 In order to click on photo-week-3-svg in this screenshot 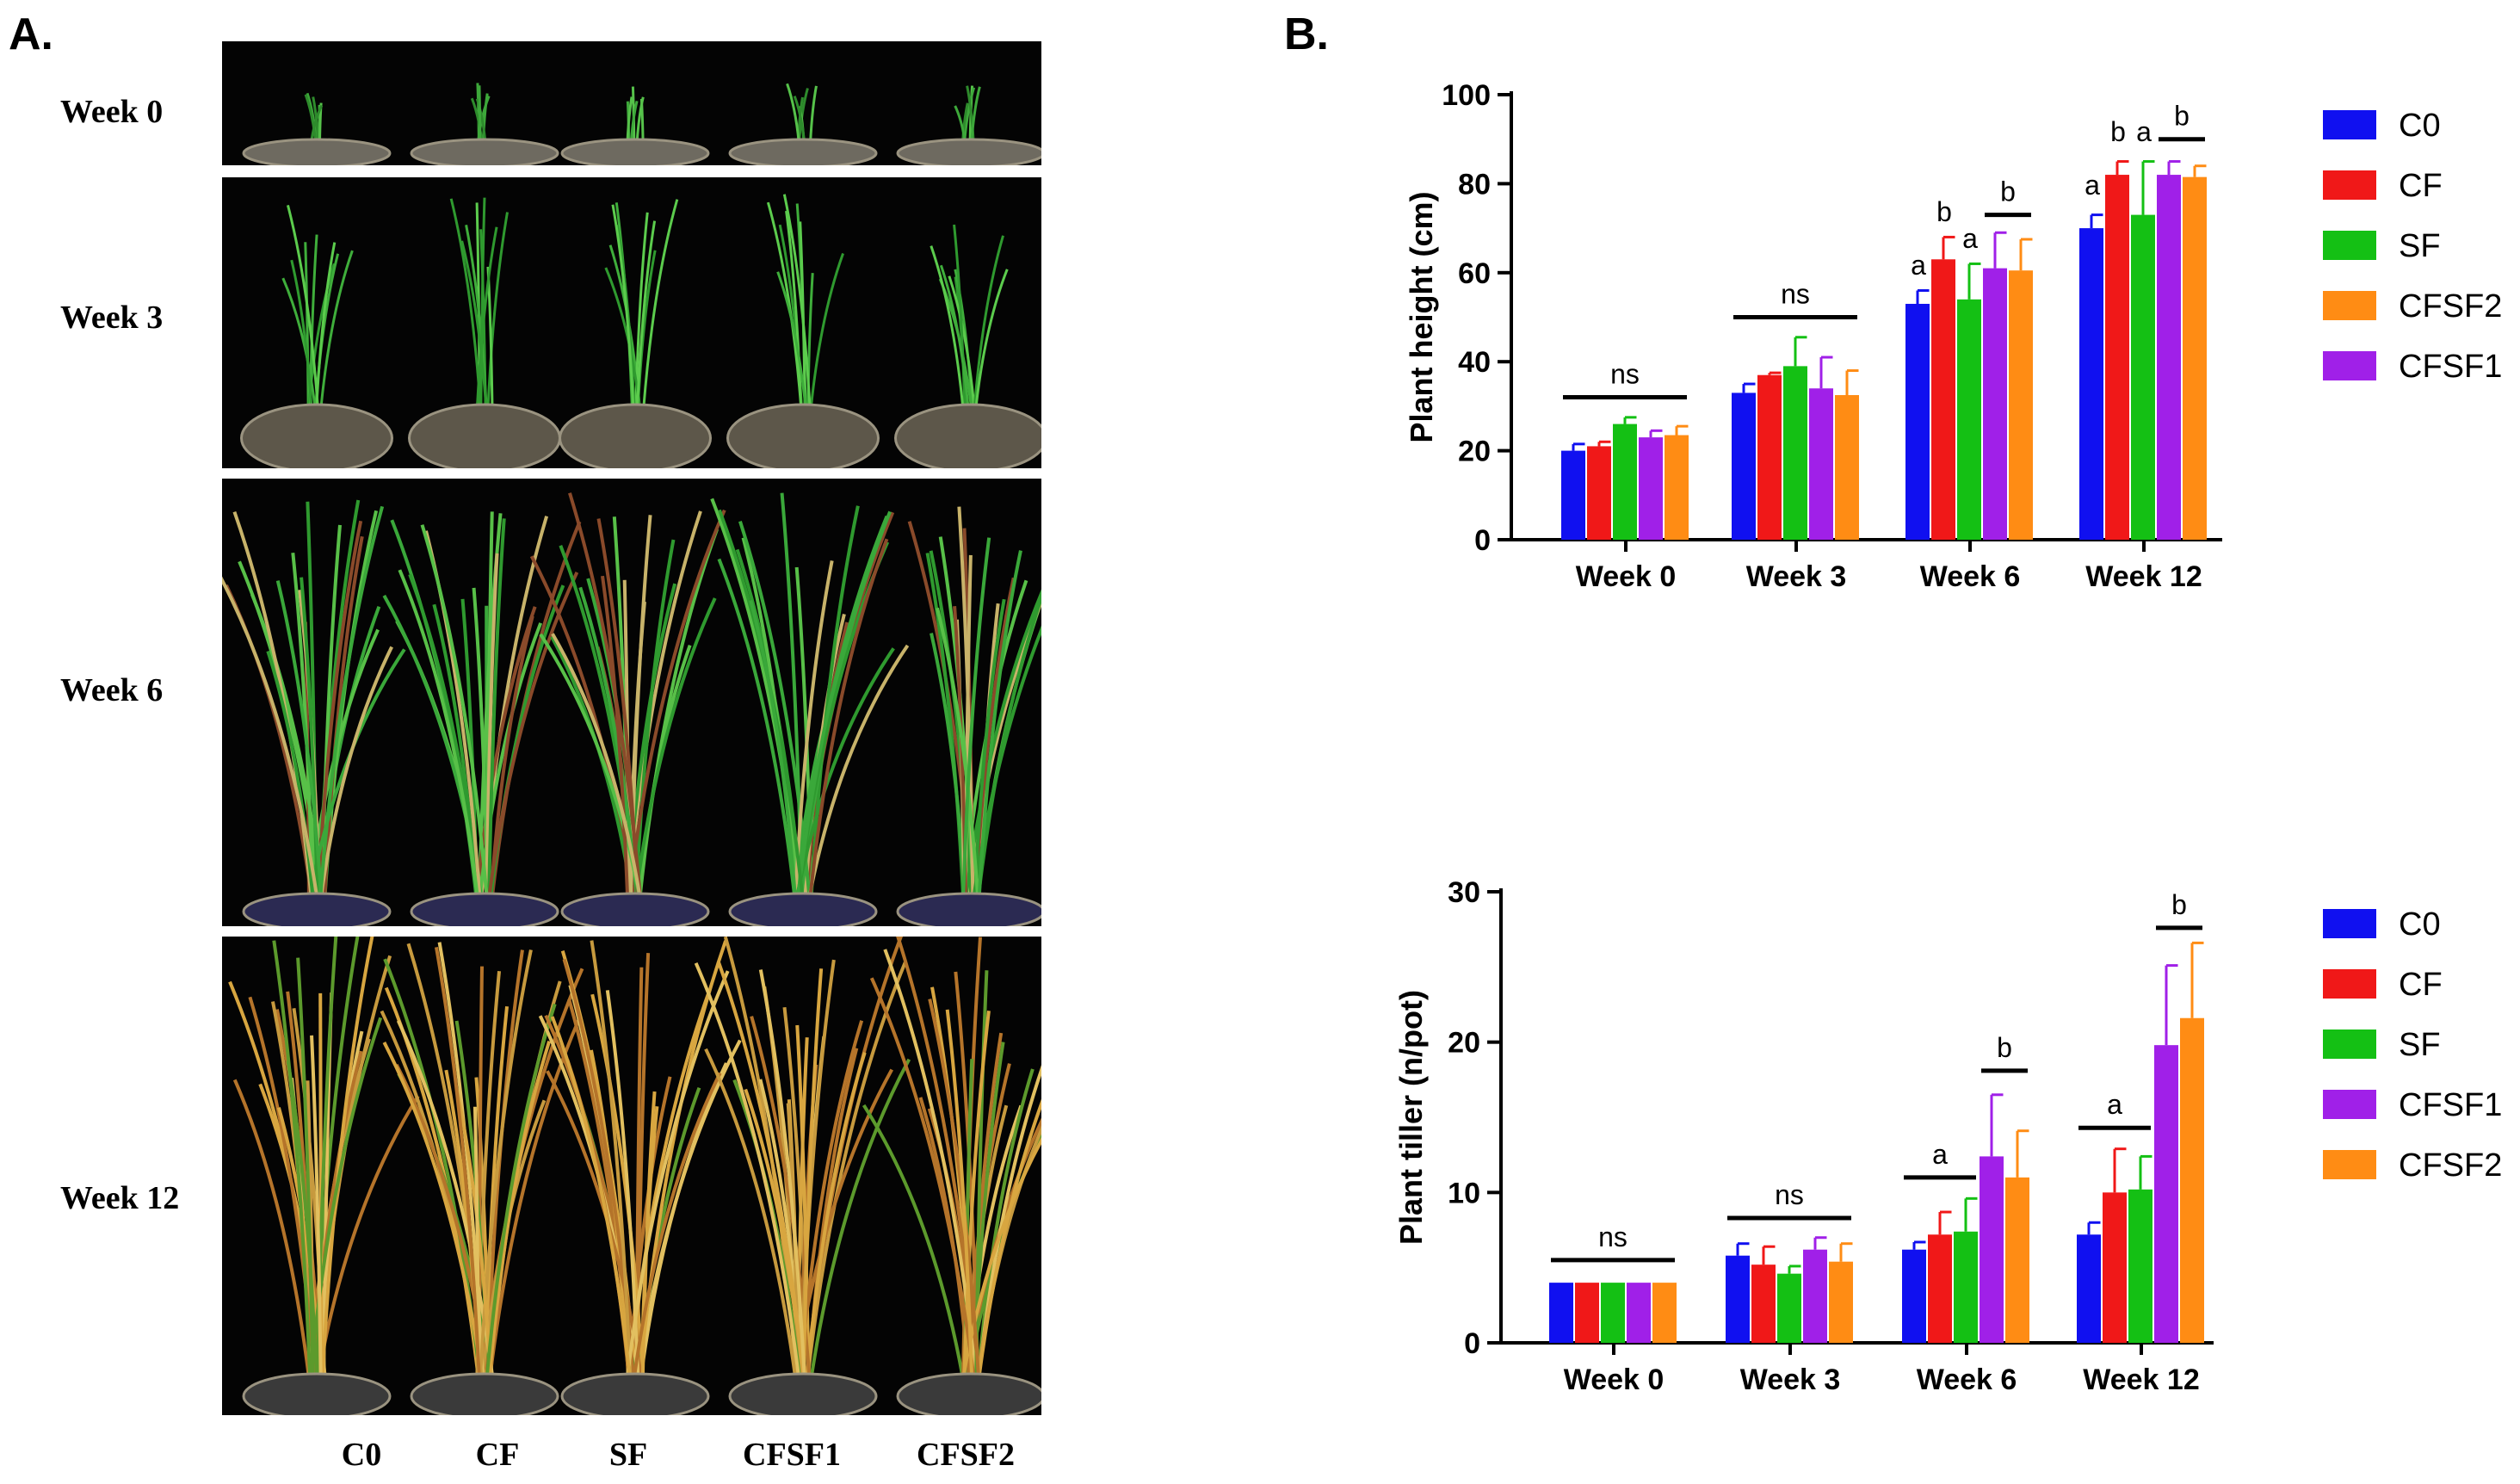, I will do `click(640, 331)`.